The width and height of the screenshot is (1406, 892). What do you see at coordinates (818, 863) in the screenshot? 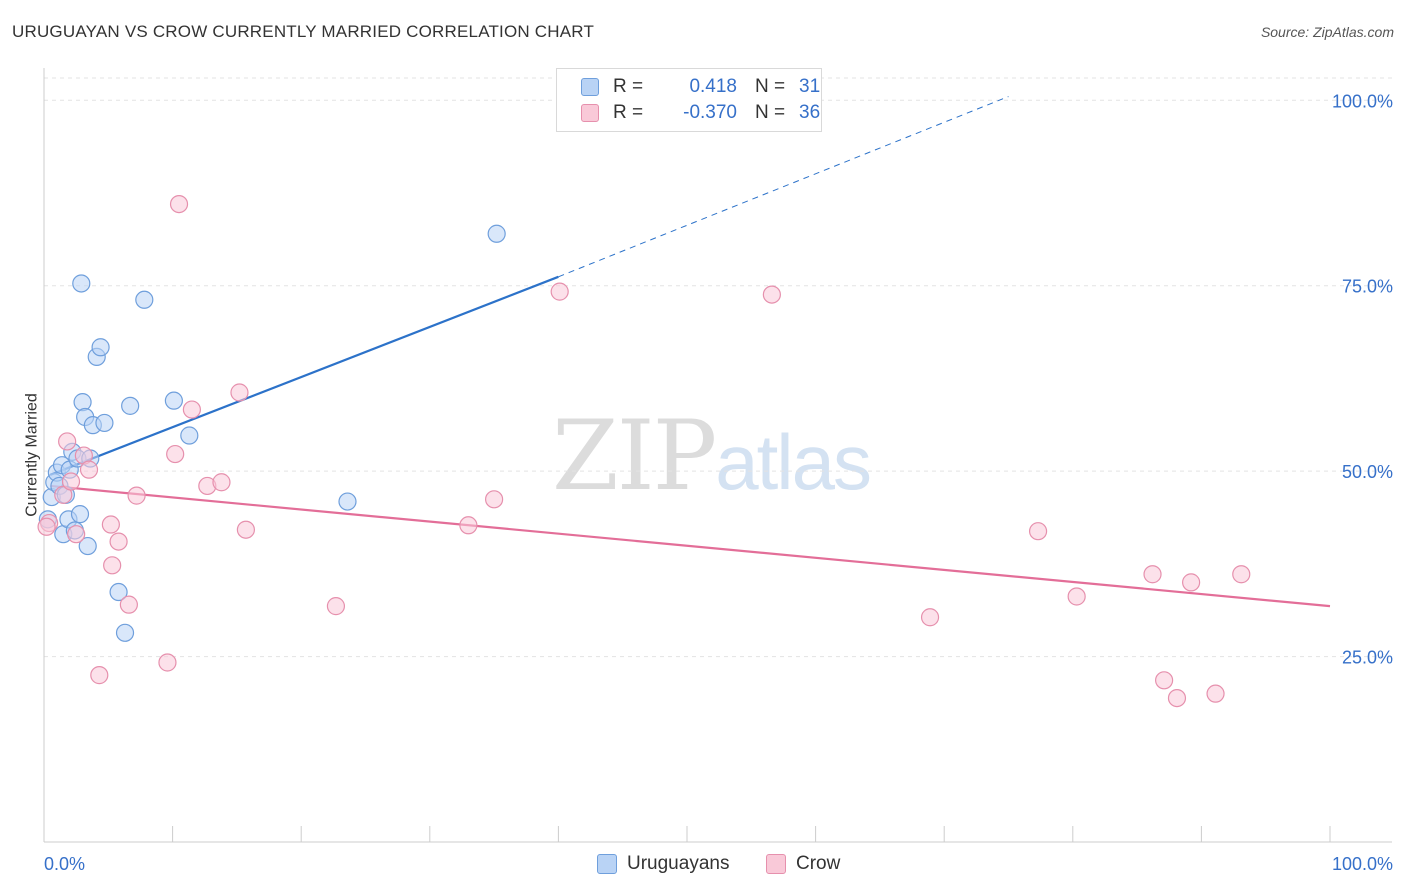
I see `legend-label-crow: Crow` at bounding box center [818, 863].